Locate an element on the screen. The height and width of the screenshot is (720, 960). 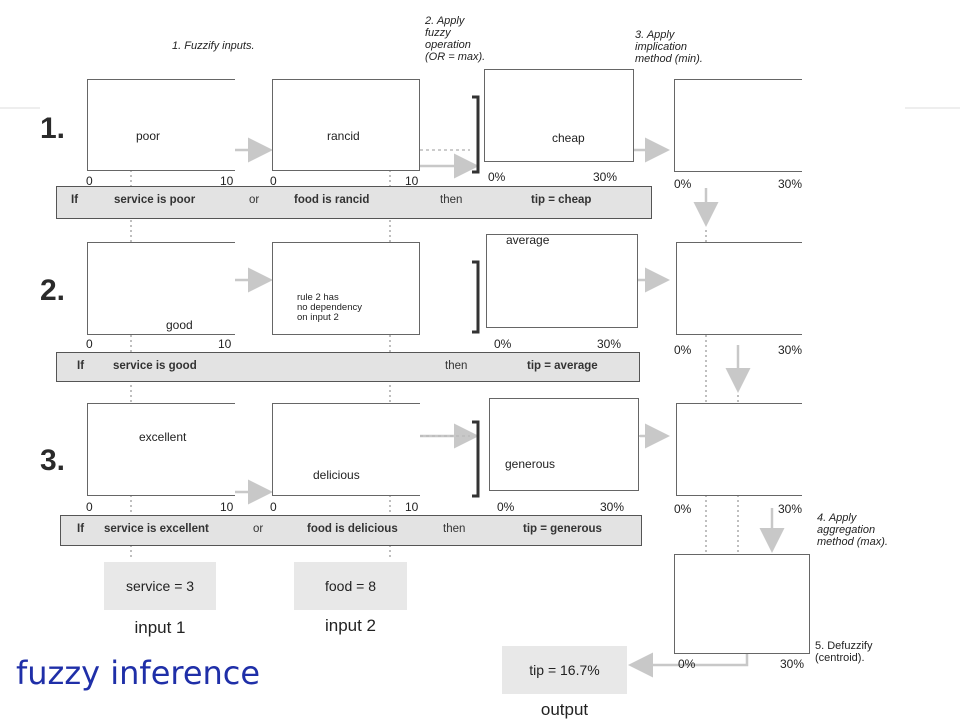
step-implication-label: 3. Apply implication method (min). is located at coordinates (669, 47).